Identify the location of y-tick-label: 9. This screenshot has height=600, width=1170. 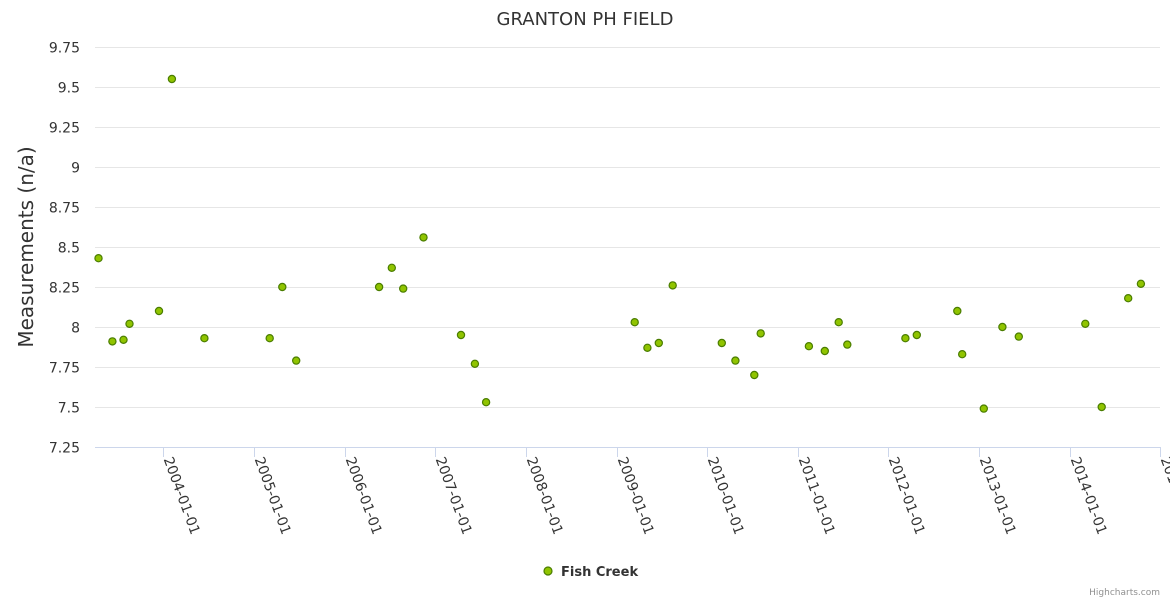
(75, 169).